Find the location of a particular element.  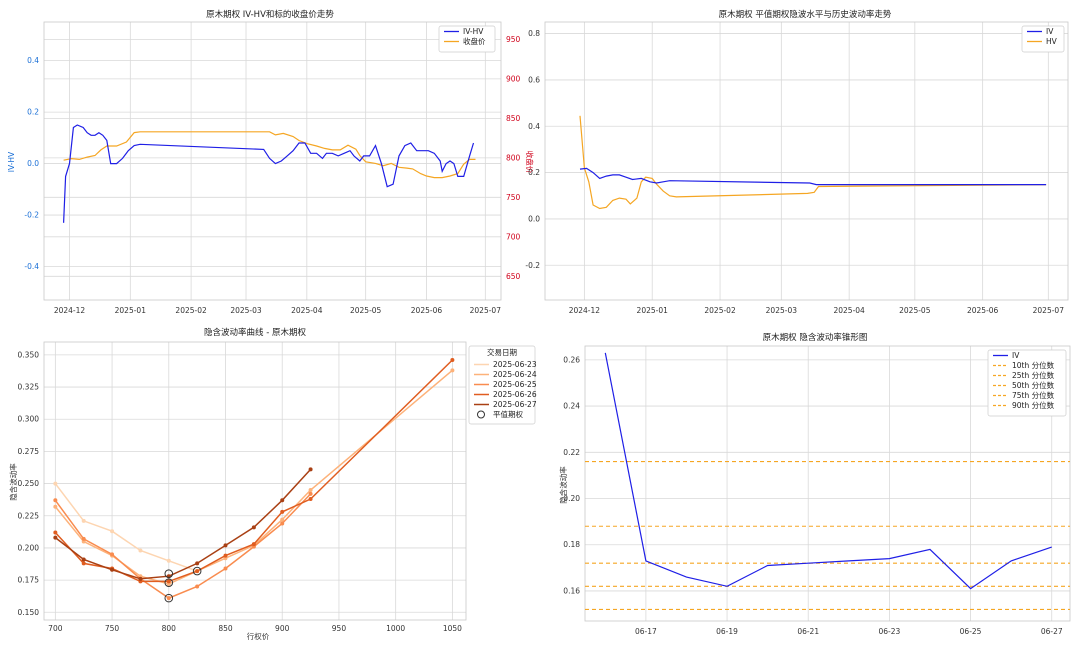

y-tick-label: 0.275 is located at coordinates (29, 451).